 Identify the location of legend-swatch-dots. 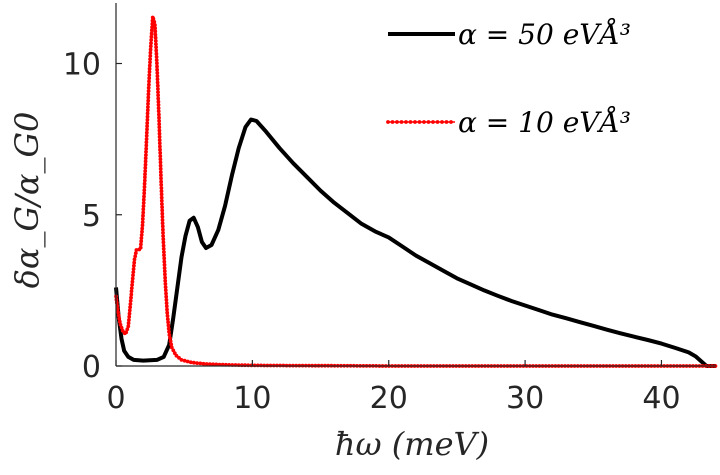
(419, 122).